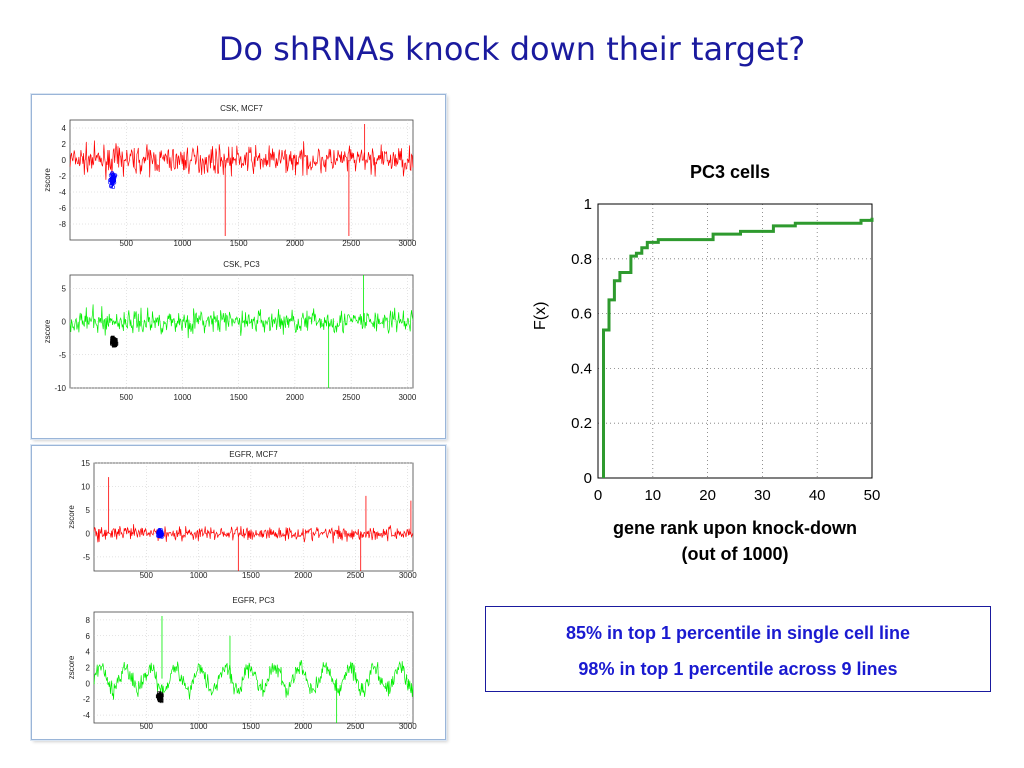 The image size is (1024, 768). What do you see at coordinates (88, 636) in the screenshot?
I see `y-tick-label: 6` at bounding box center [88, 636].